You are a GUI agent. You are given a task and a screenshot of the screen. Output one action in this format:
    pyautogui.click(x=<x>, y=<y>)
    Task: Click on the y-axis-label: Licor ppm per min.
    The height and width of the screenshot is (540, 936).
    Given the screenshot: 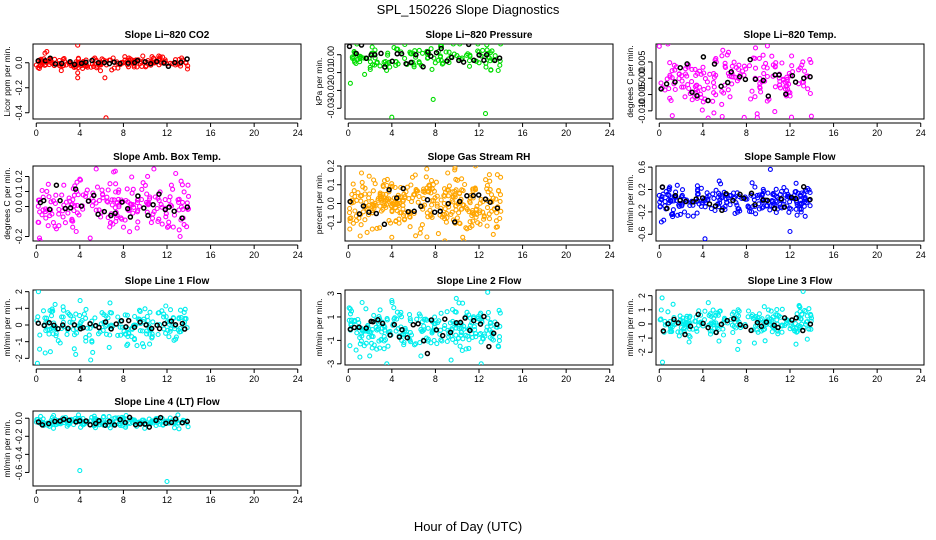 What is the action you would take?
    pyautogui.click(x=7, y=81)
    